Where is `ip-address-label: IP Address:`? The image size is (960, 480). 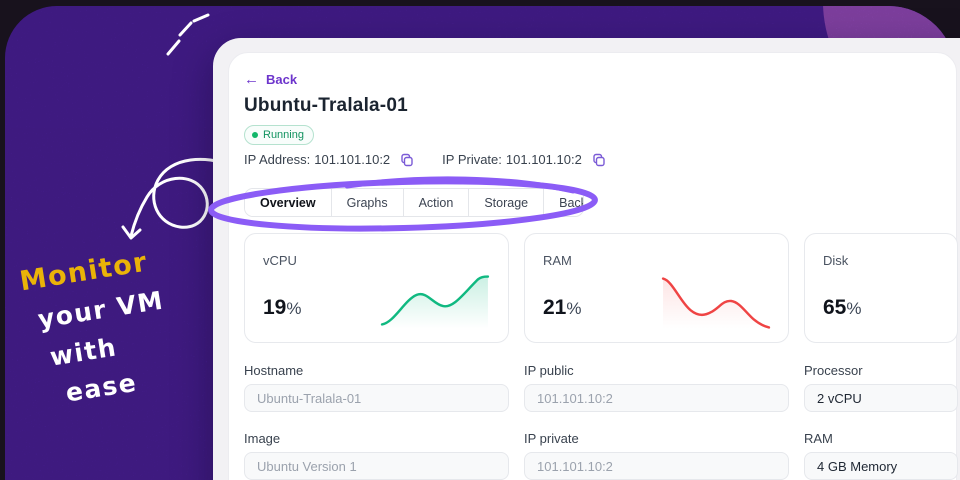 ip-address-label: IP Address: is located at coordinates (277, 159).